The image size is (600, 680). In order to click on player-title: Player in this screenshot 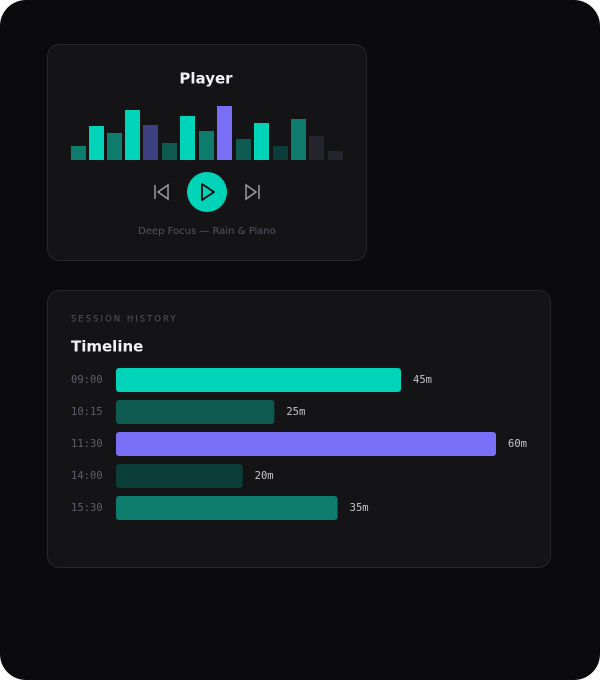, I will do `click(206, 79)`.